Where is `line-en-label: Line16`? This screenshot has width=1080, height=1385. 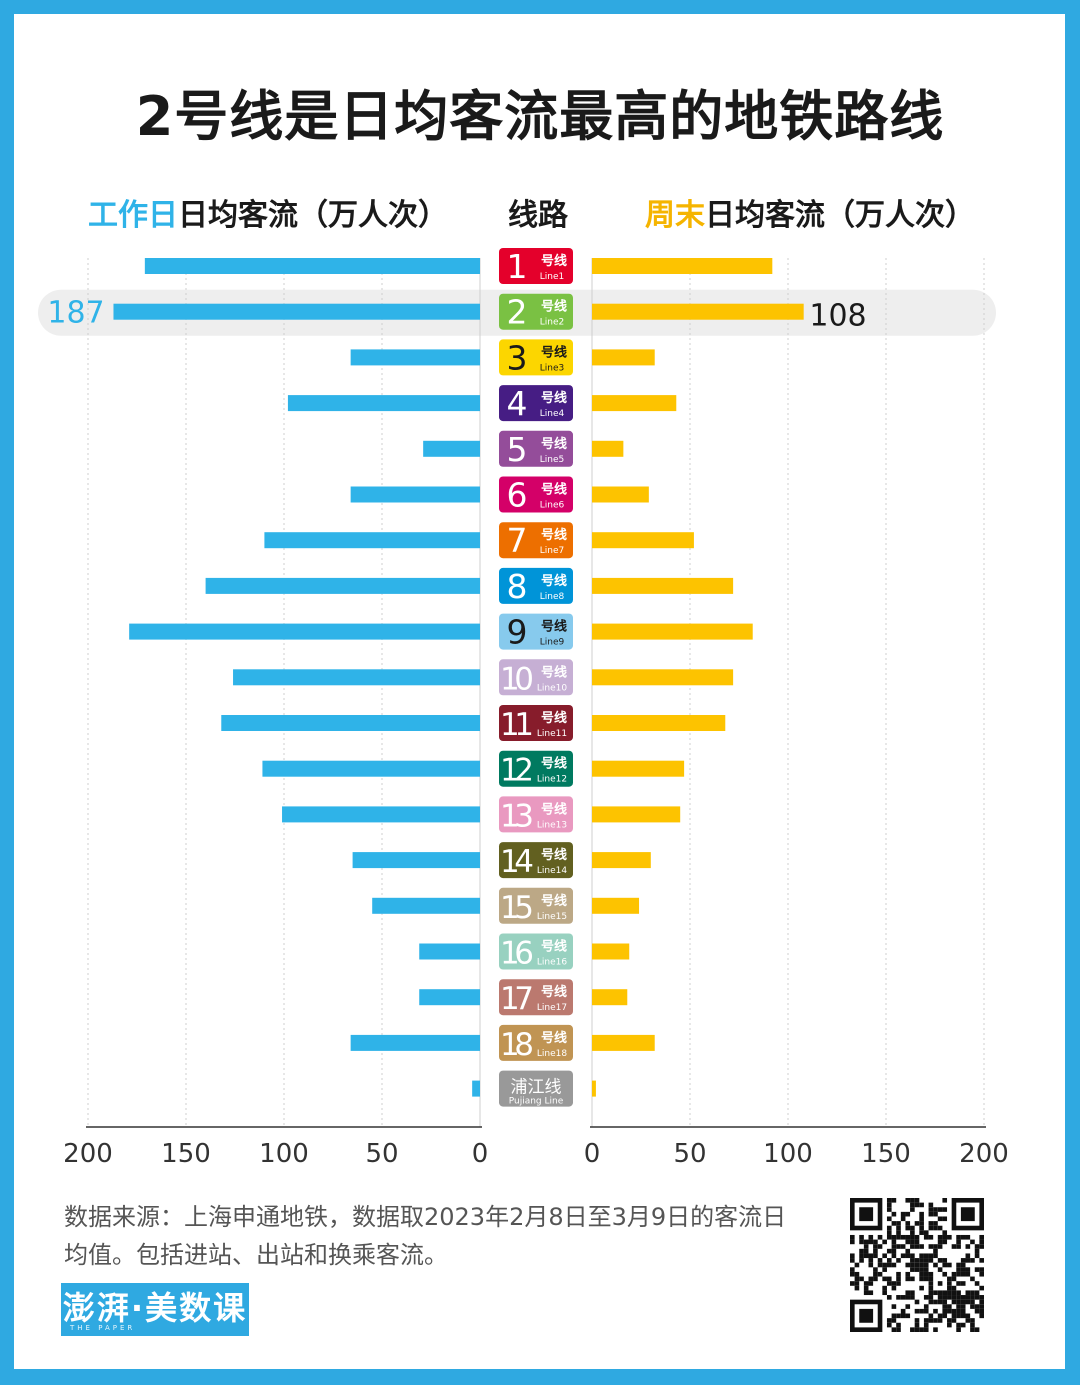 line-en-label: Line16 is located at coordinates (552, 963).